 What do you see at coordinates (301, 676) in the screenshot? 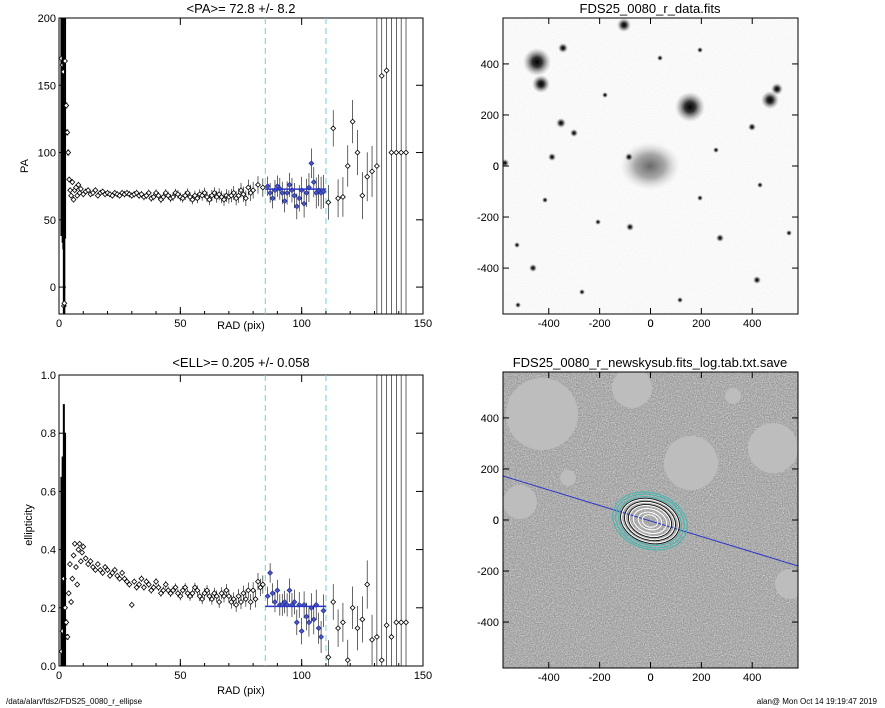
I see `x-tick-label: 100` at bounding box center [301, 676].